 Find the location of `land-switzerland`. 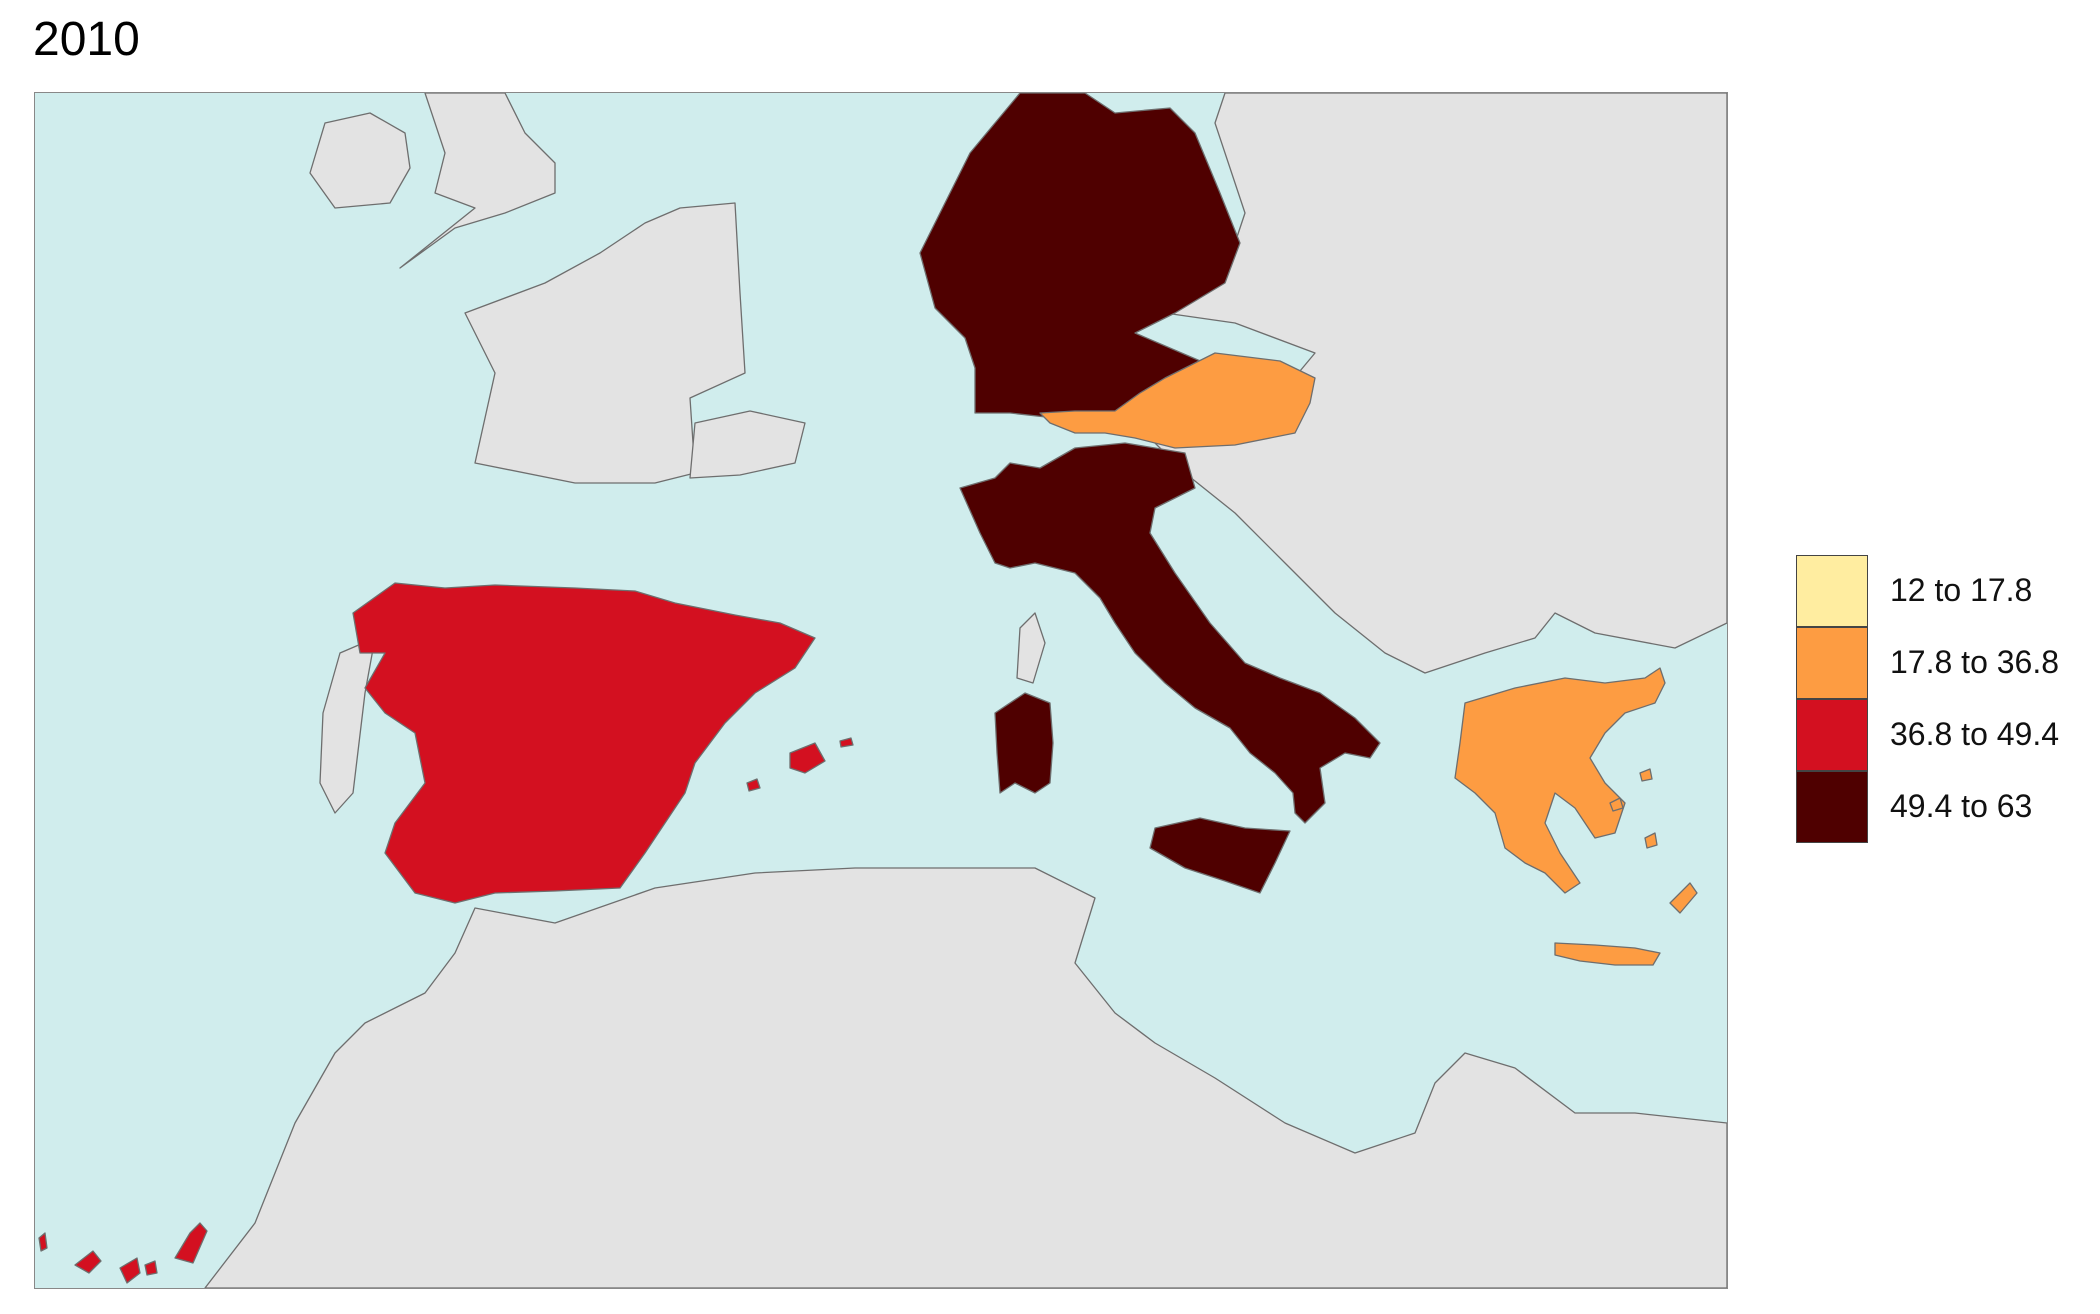

land-switzerland is located at coordinates (747, 444).